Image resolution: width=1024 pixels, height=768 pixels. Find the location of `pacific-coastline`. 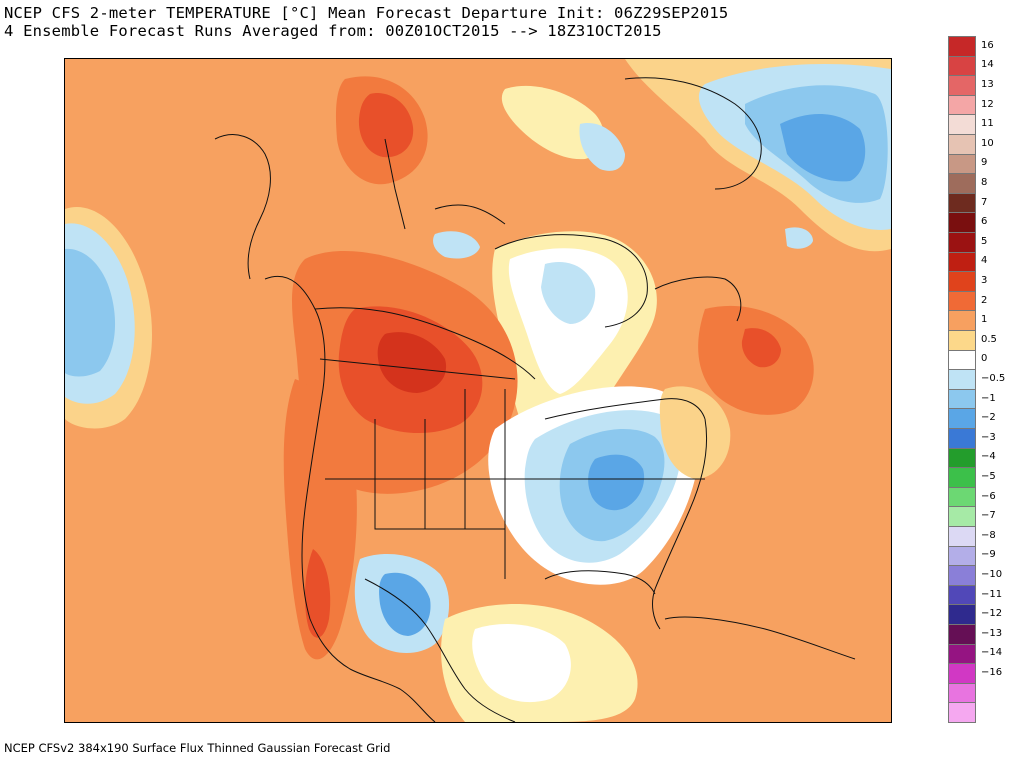

pacific-coastline is located at coordinates (350, 498).